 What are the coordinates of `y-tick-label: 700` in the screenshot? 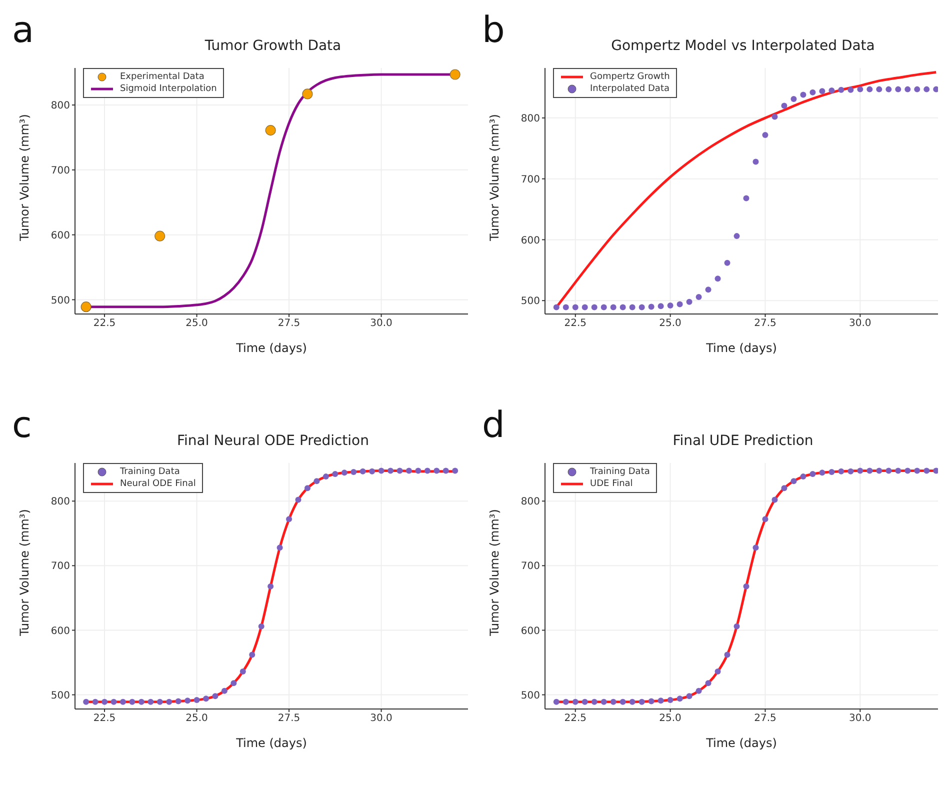 It's located at (60, 170).